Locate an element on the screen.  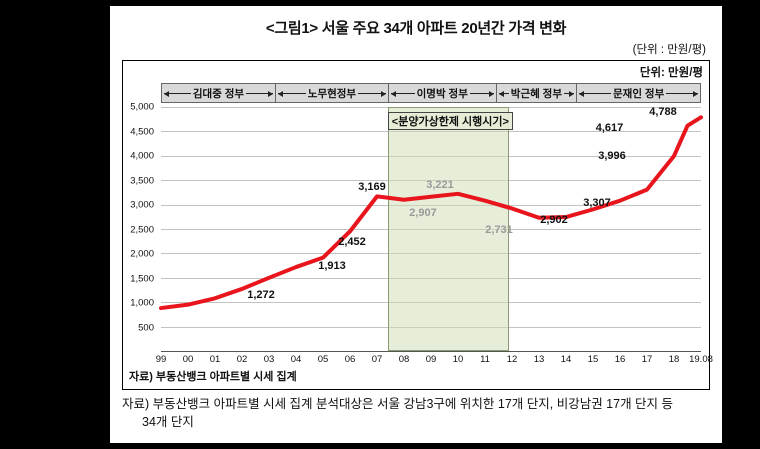
x-tick-label: 14 is located at coordinates (566, 359).